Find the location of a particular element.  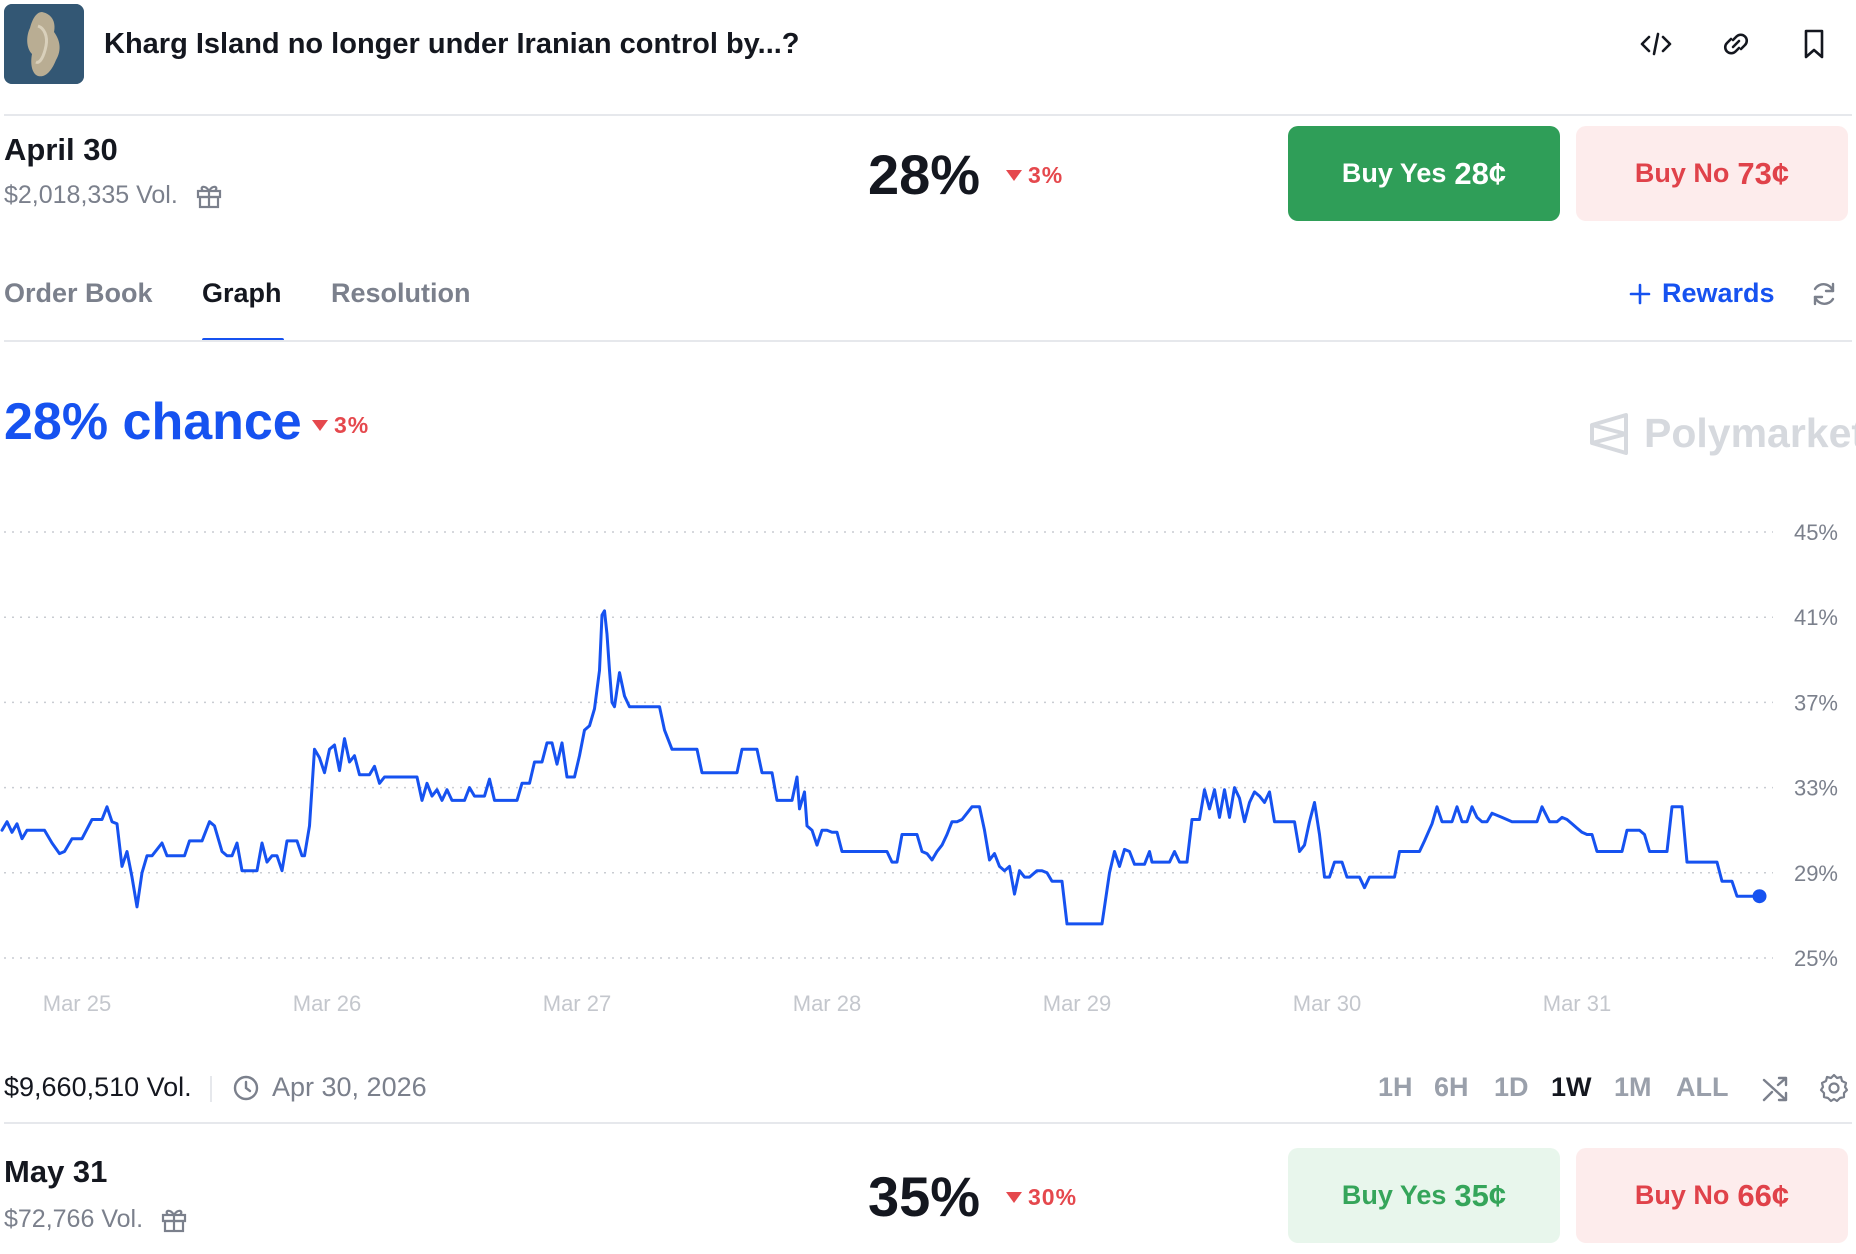

polymarket-logo-icon is located at coordinates (1609, 433).